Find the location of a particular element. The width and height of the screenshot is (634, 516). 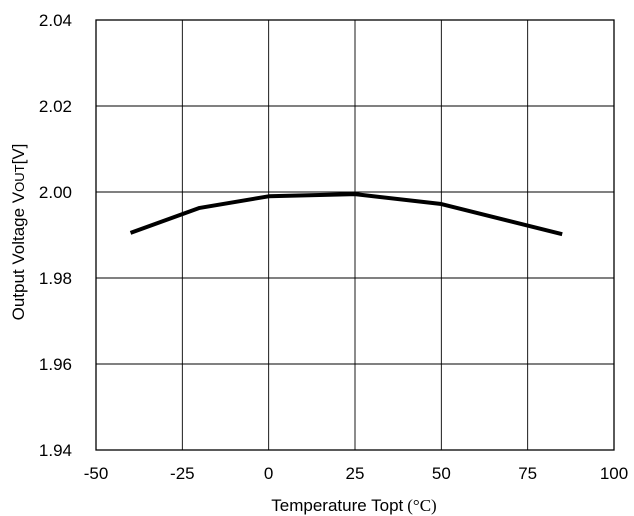

x-tick-label: 25 is located at coordinates (355, 473).